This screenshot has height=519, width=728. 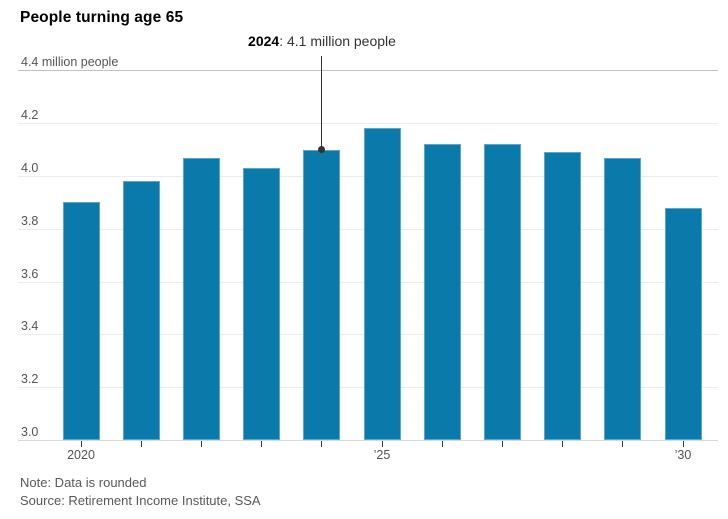 I want to click on x-axis-tick-2020, so click(x=81, y=444).